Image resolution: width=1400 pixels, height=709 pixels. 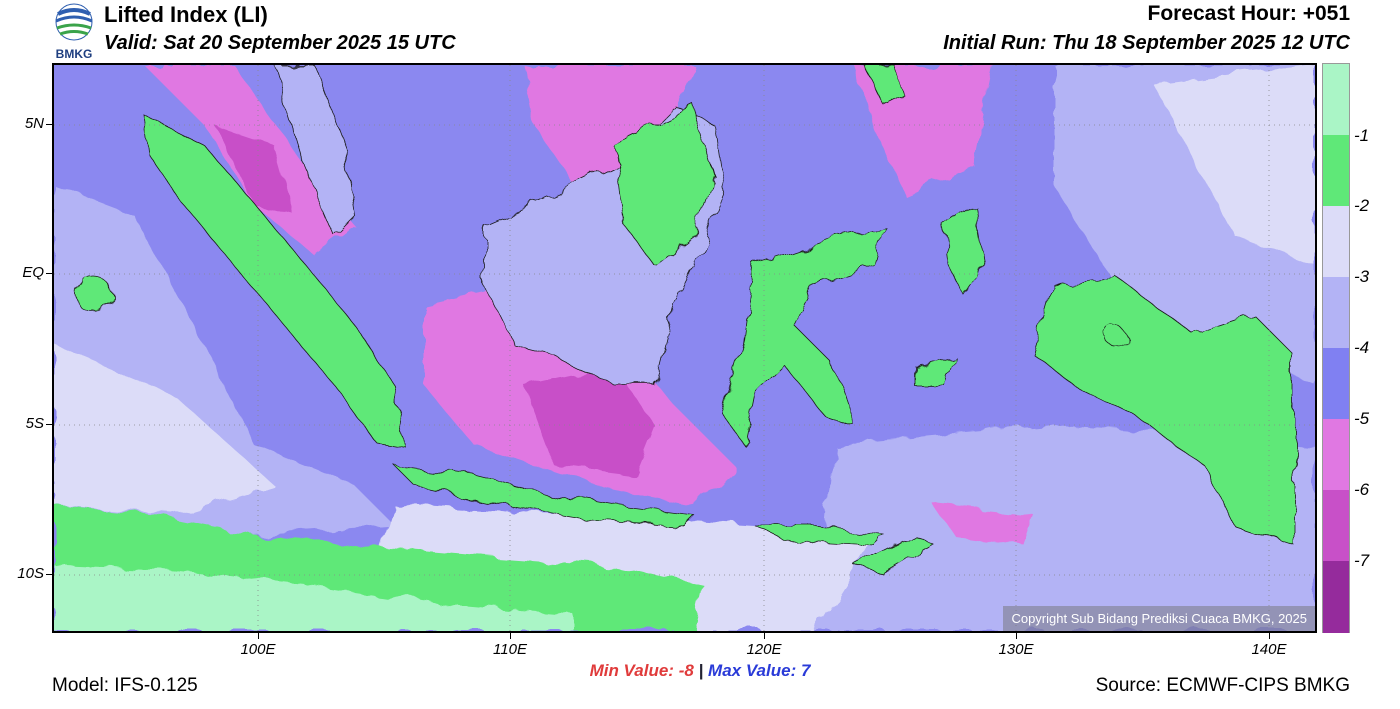 I want to click on bmkg-logo-text: BMKG, so click(x=74, y=53).